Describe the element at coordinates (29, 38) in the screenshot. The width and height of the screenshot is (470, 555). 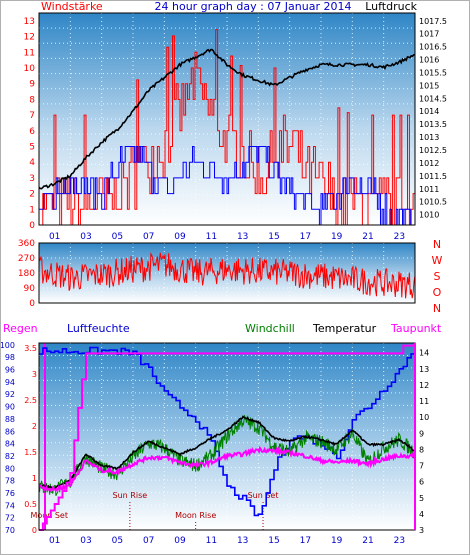
I see `wind-tick-label: 12` at that location.